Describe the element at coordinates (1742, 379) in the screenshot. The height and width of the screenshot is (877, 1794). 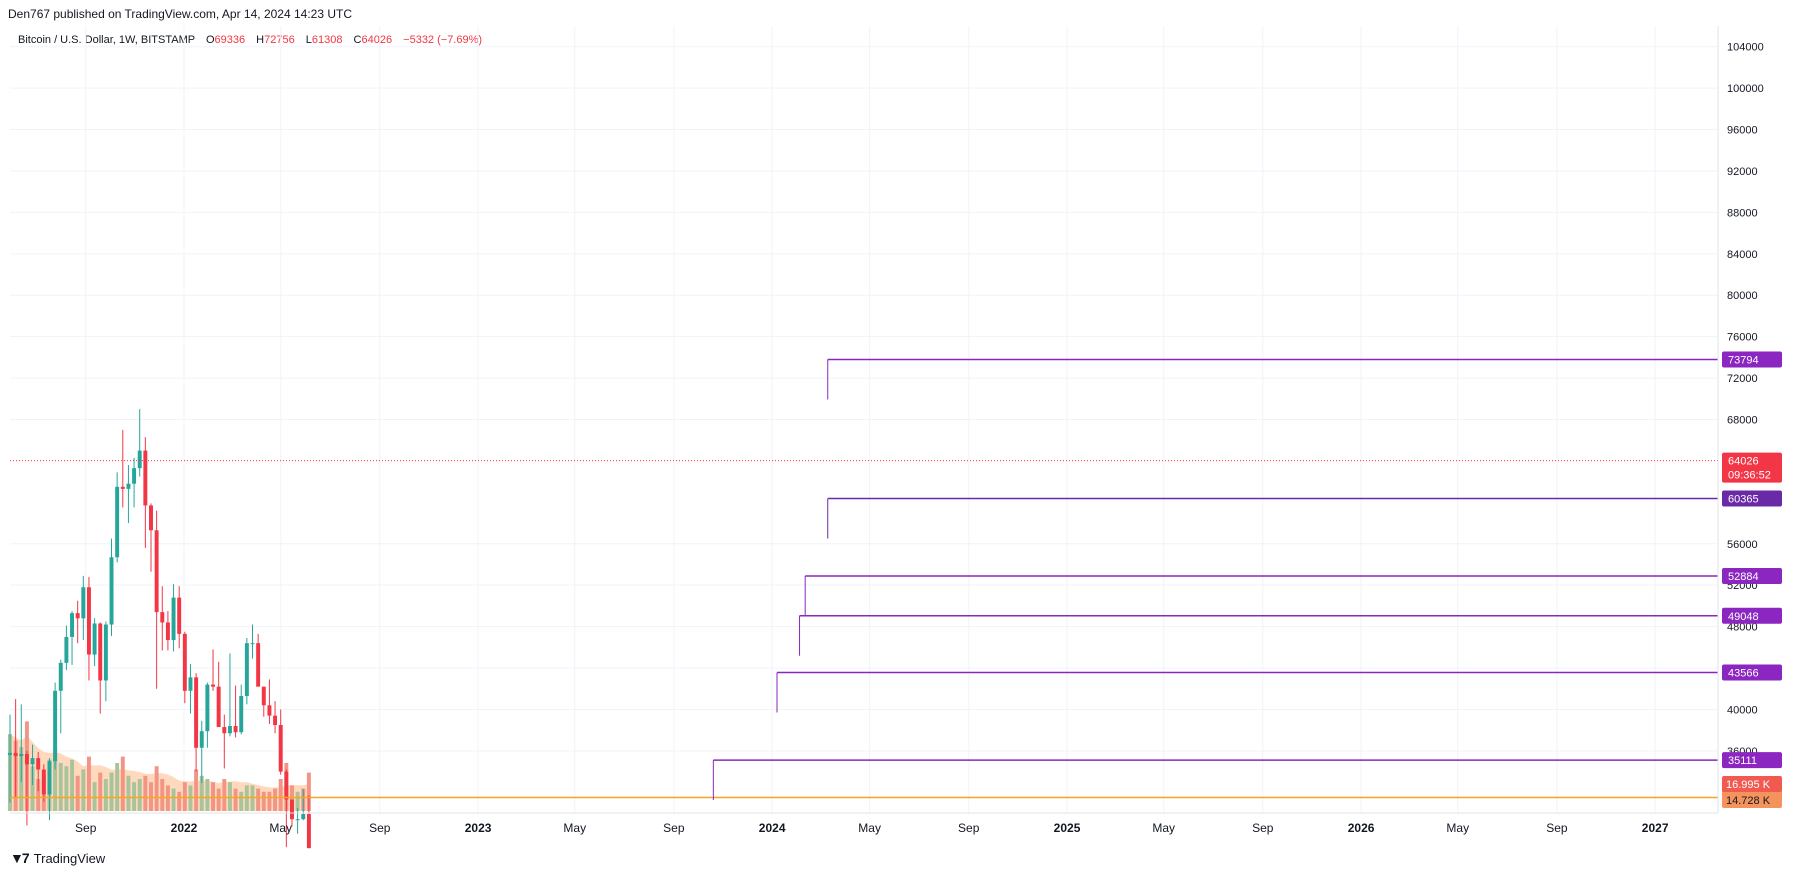
I see `y-tick-label: 72000` at that location.